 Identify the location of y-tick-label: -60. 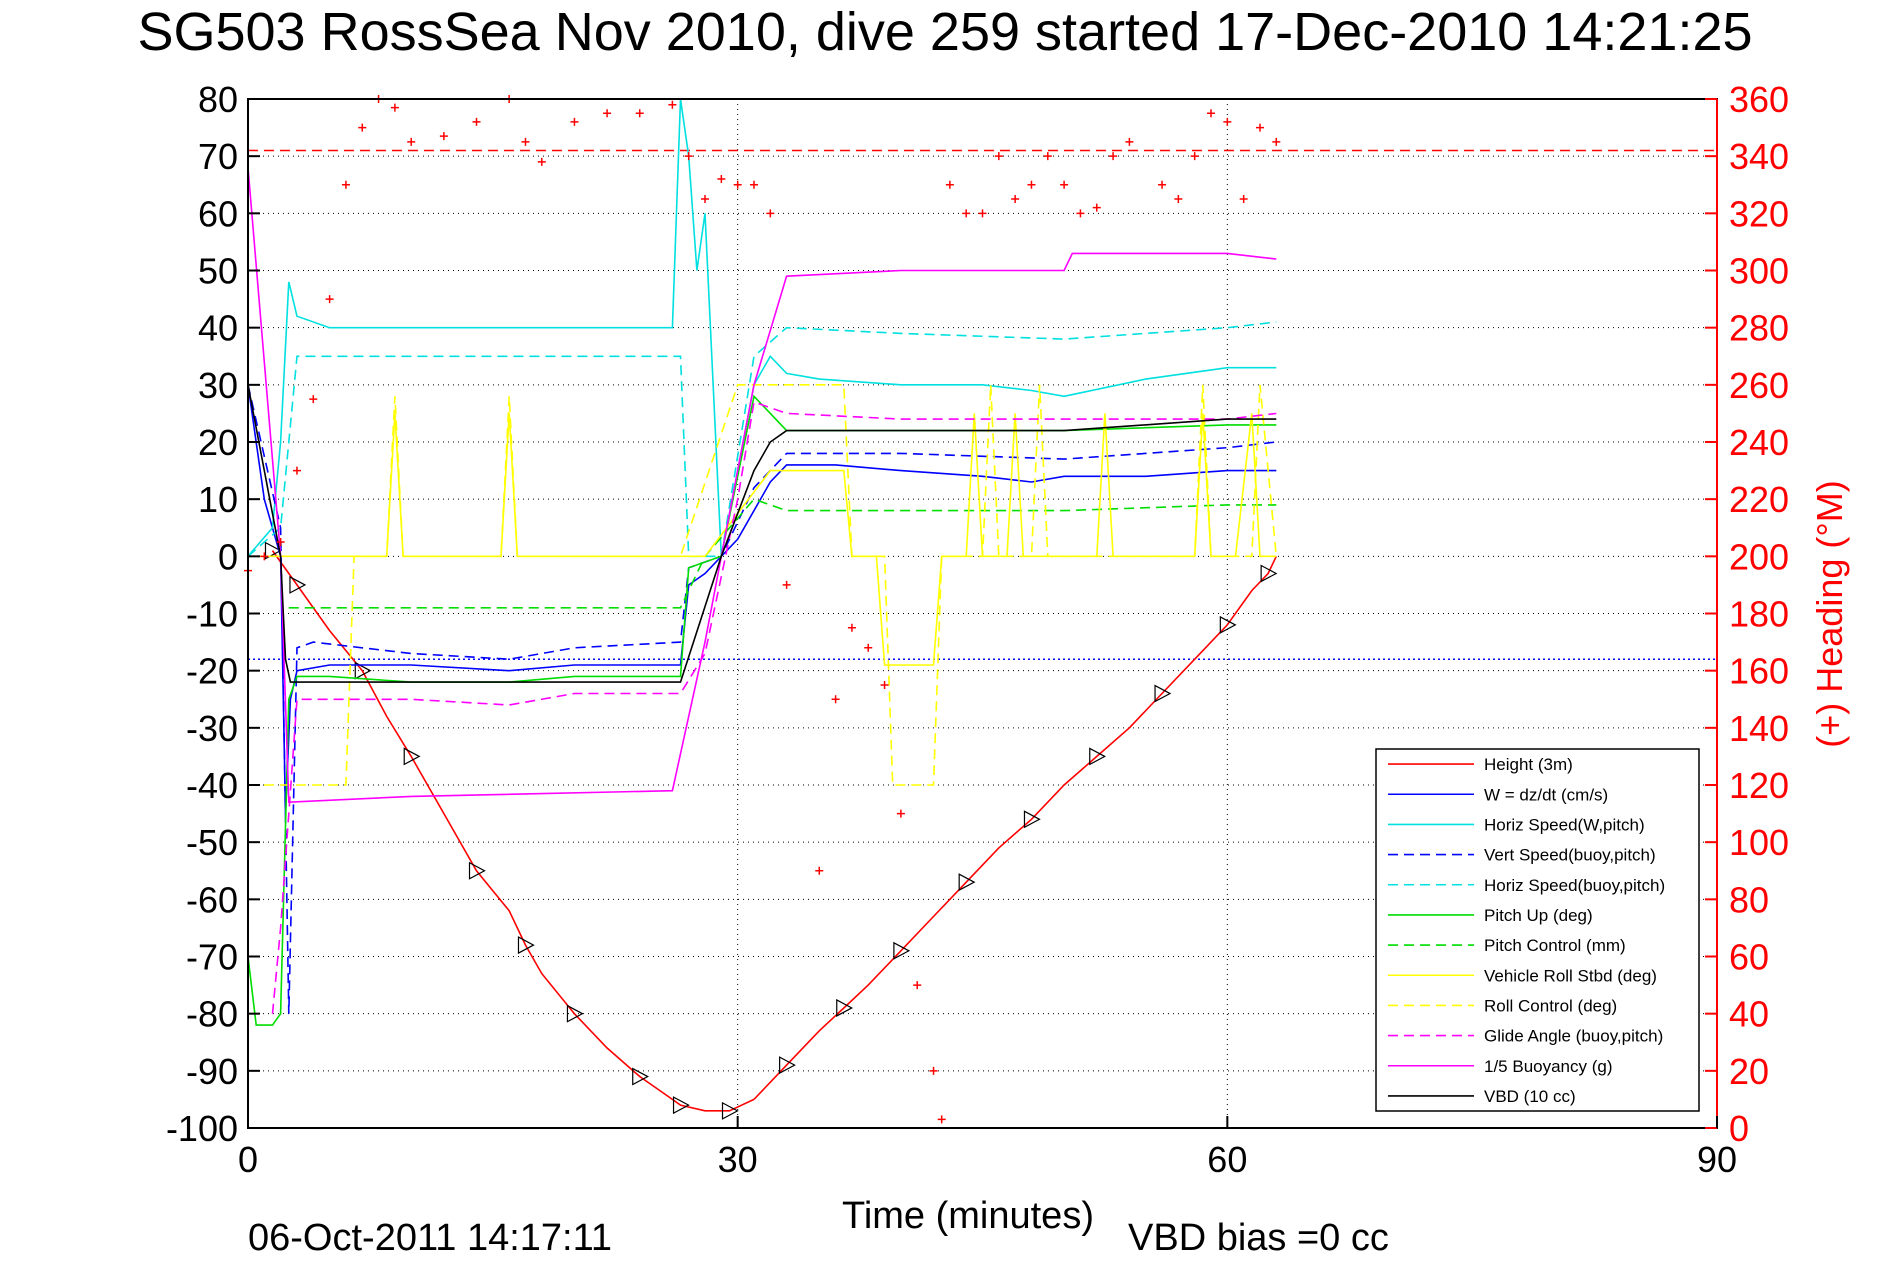
(212, 899).